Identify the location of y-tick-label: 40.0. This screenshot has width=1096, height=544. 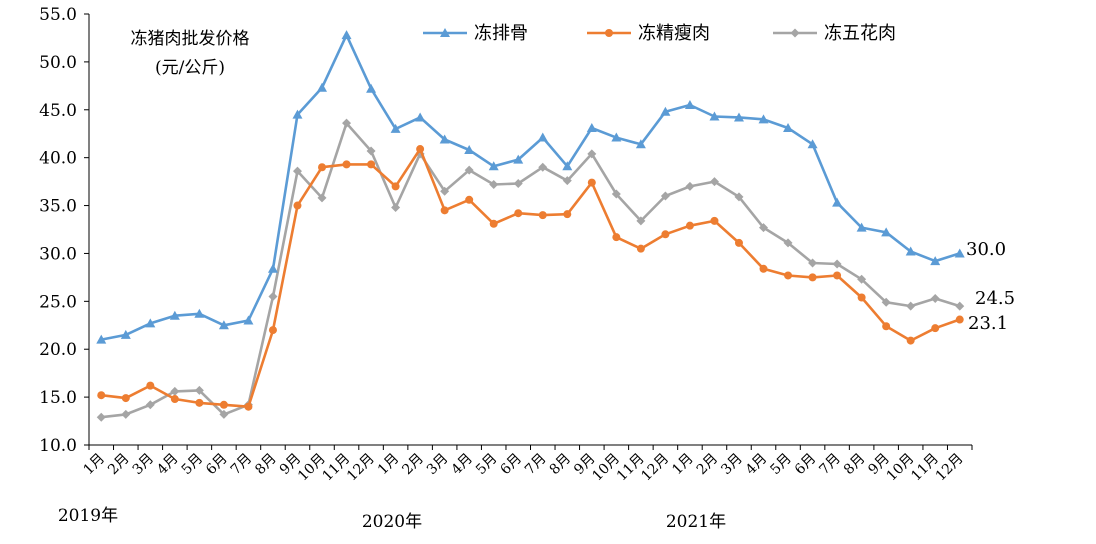
(58, 159).